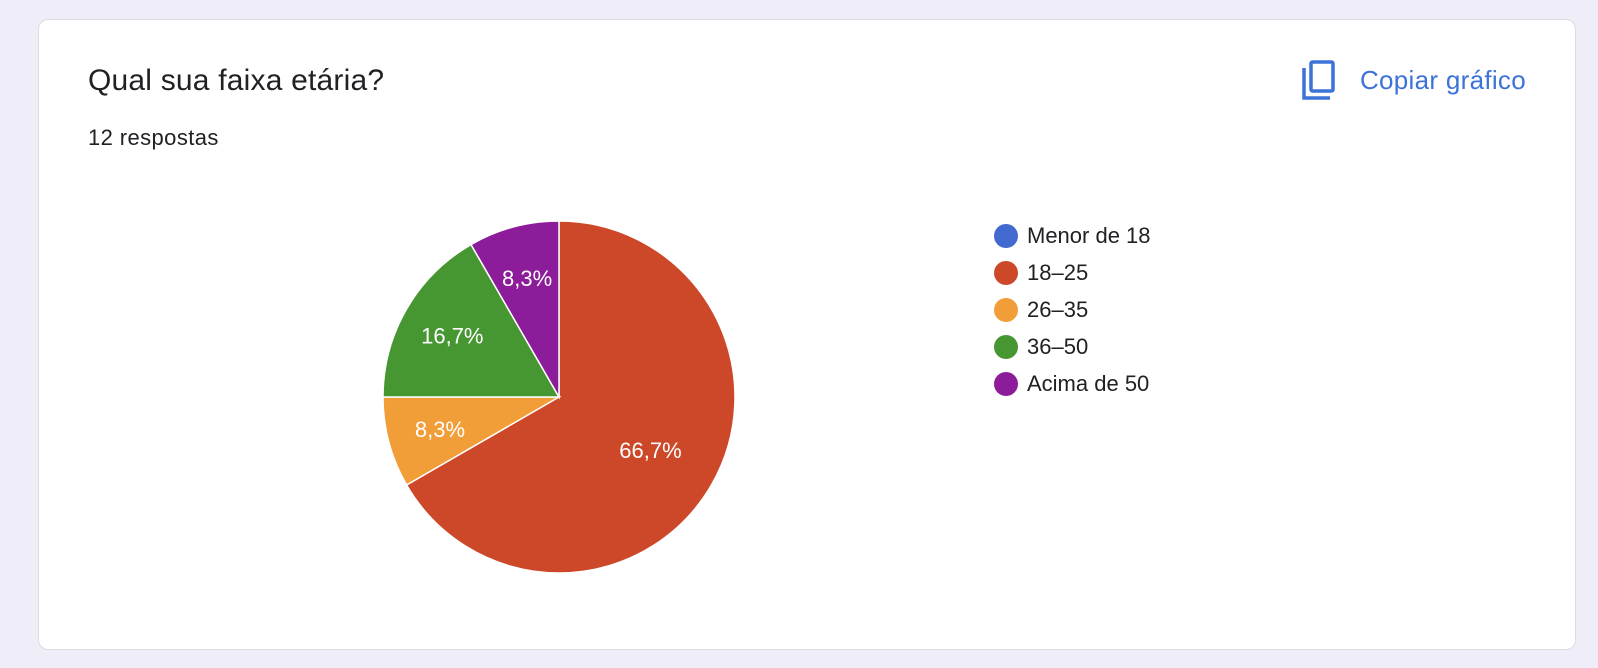 The image size is (1598, 668). Describe the element at coordinates (1089, 235) in the screenshot. I see `legend-label-menor-de-18: Menor de 18` at that location.